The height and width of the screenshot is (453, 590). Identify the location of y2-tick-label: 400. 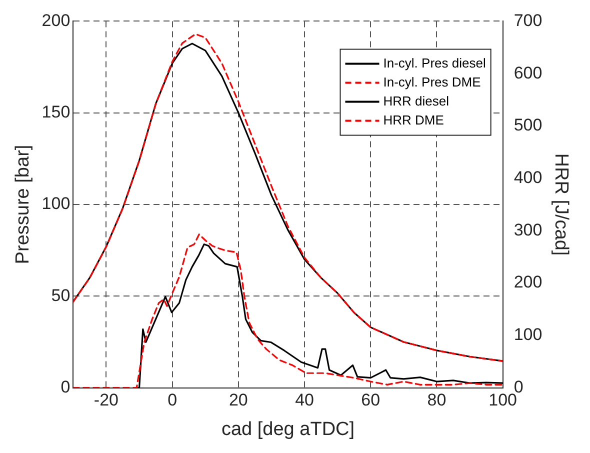
(528, 177).